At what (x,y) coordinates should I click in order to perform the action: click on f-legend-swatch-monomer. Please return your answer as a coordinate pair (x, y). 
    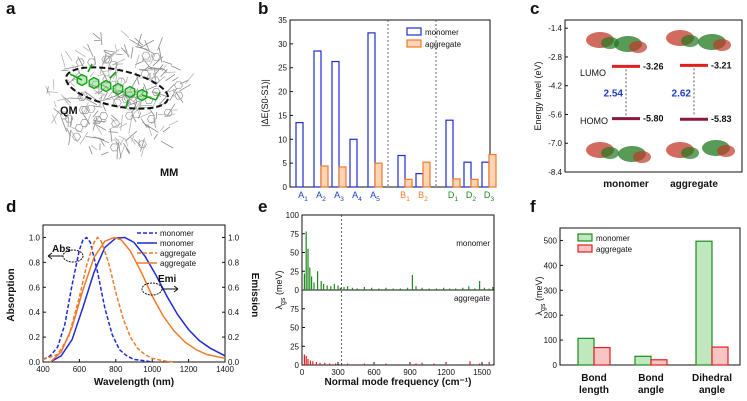
    Looking at the image, I should click on (585, 237).